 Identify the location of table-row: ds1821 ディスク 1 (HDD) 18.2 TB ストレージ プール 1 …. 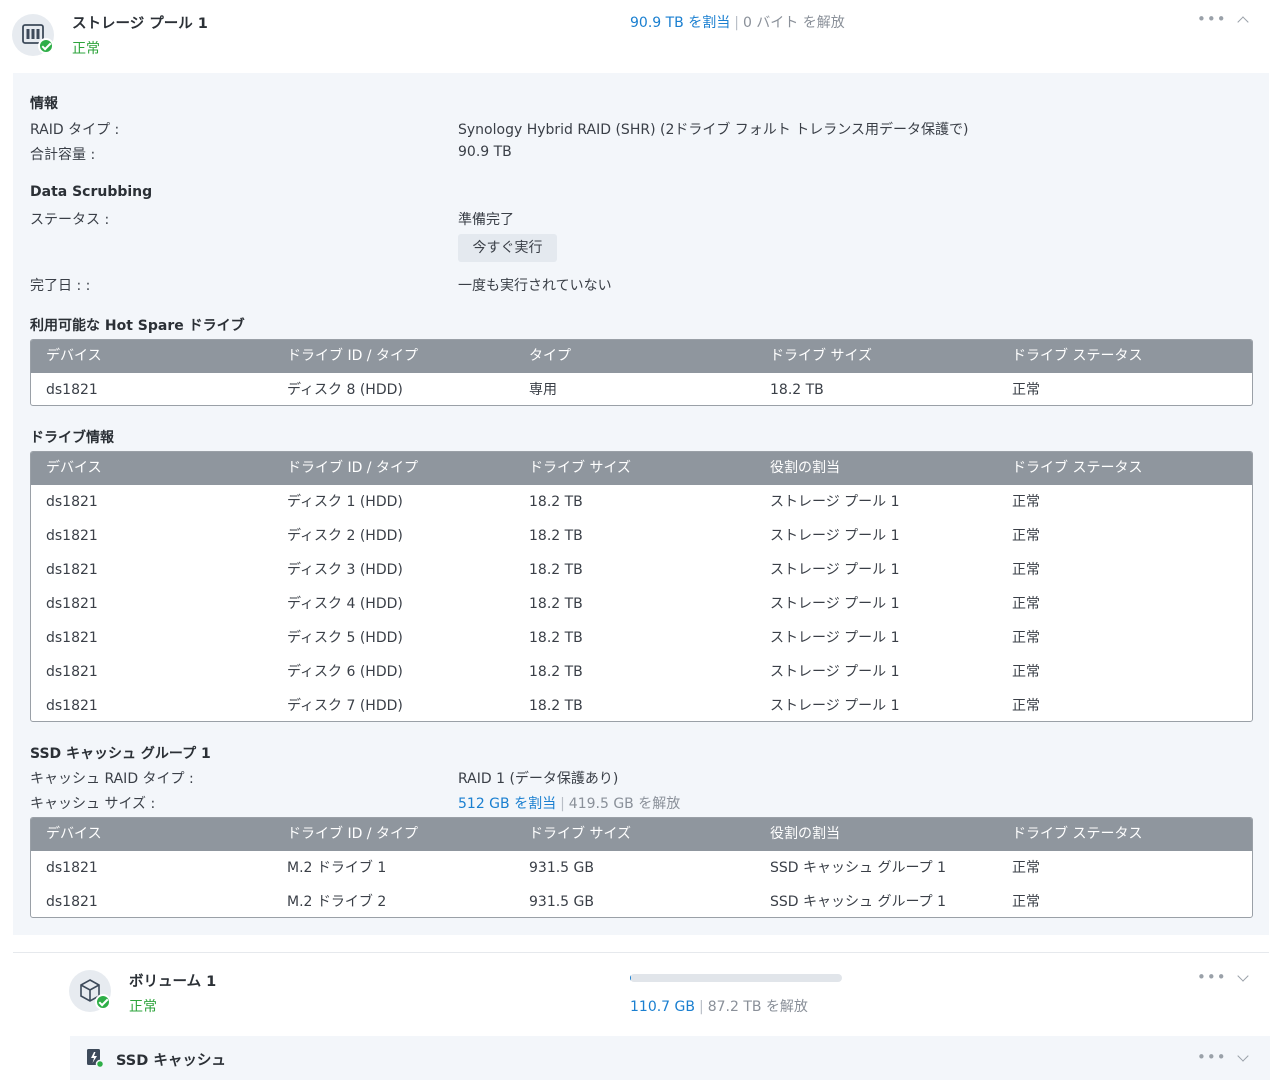
(641, 502).